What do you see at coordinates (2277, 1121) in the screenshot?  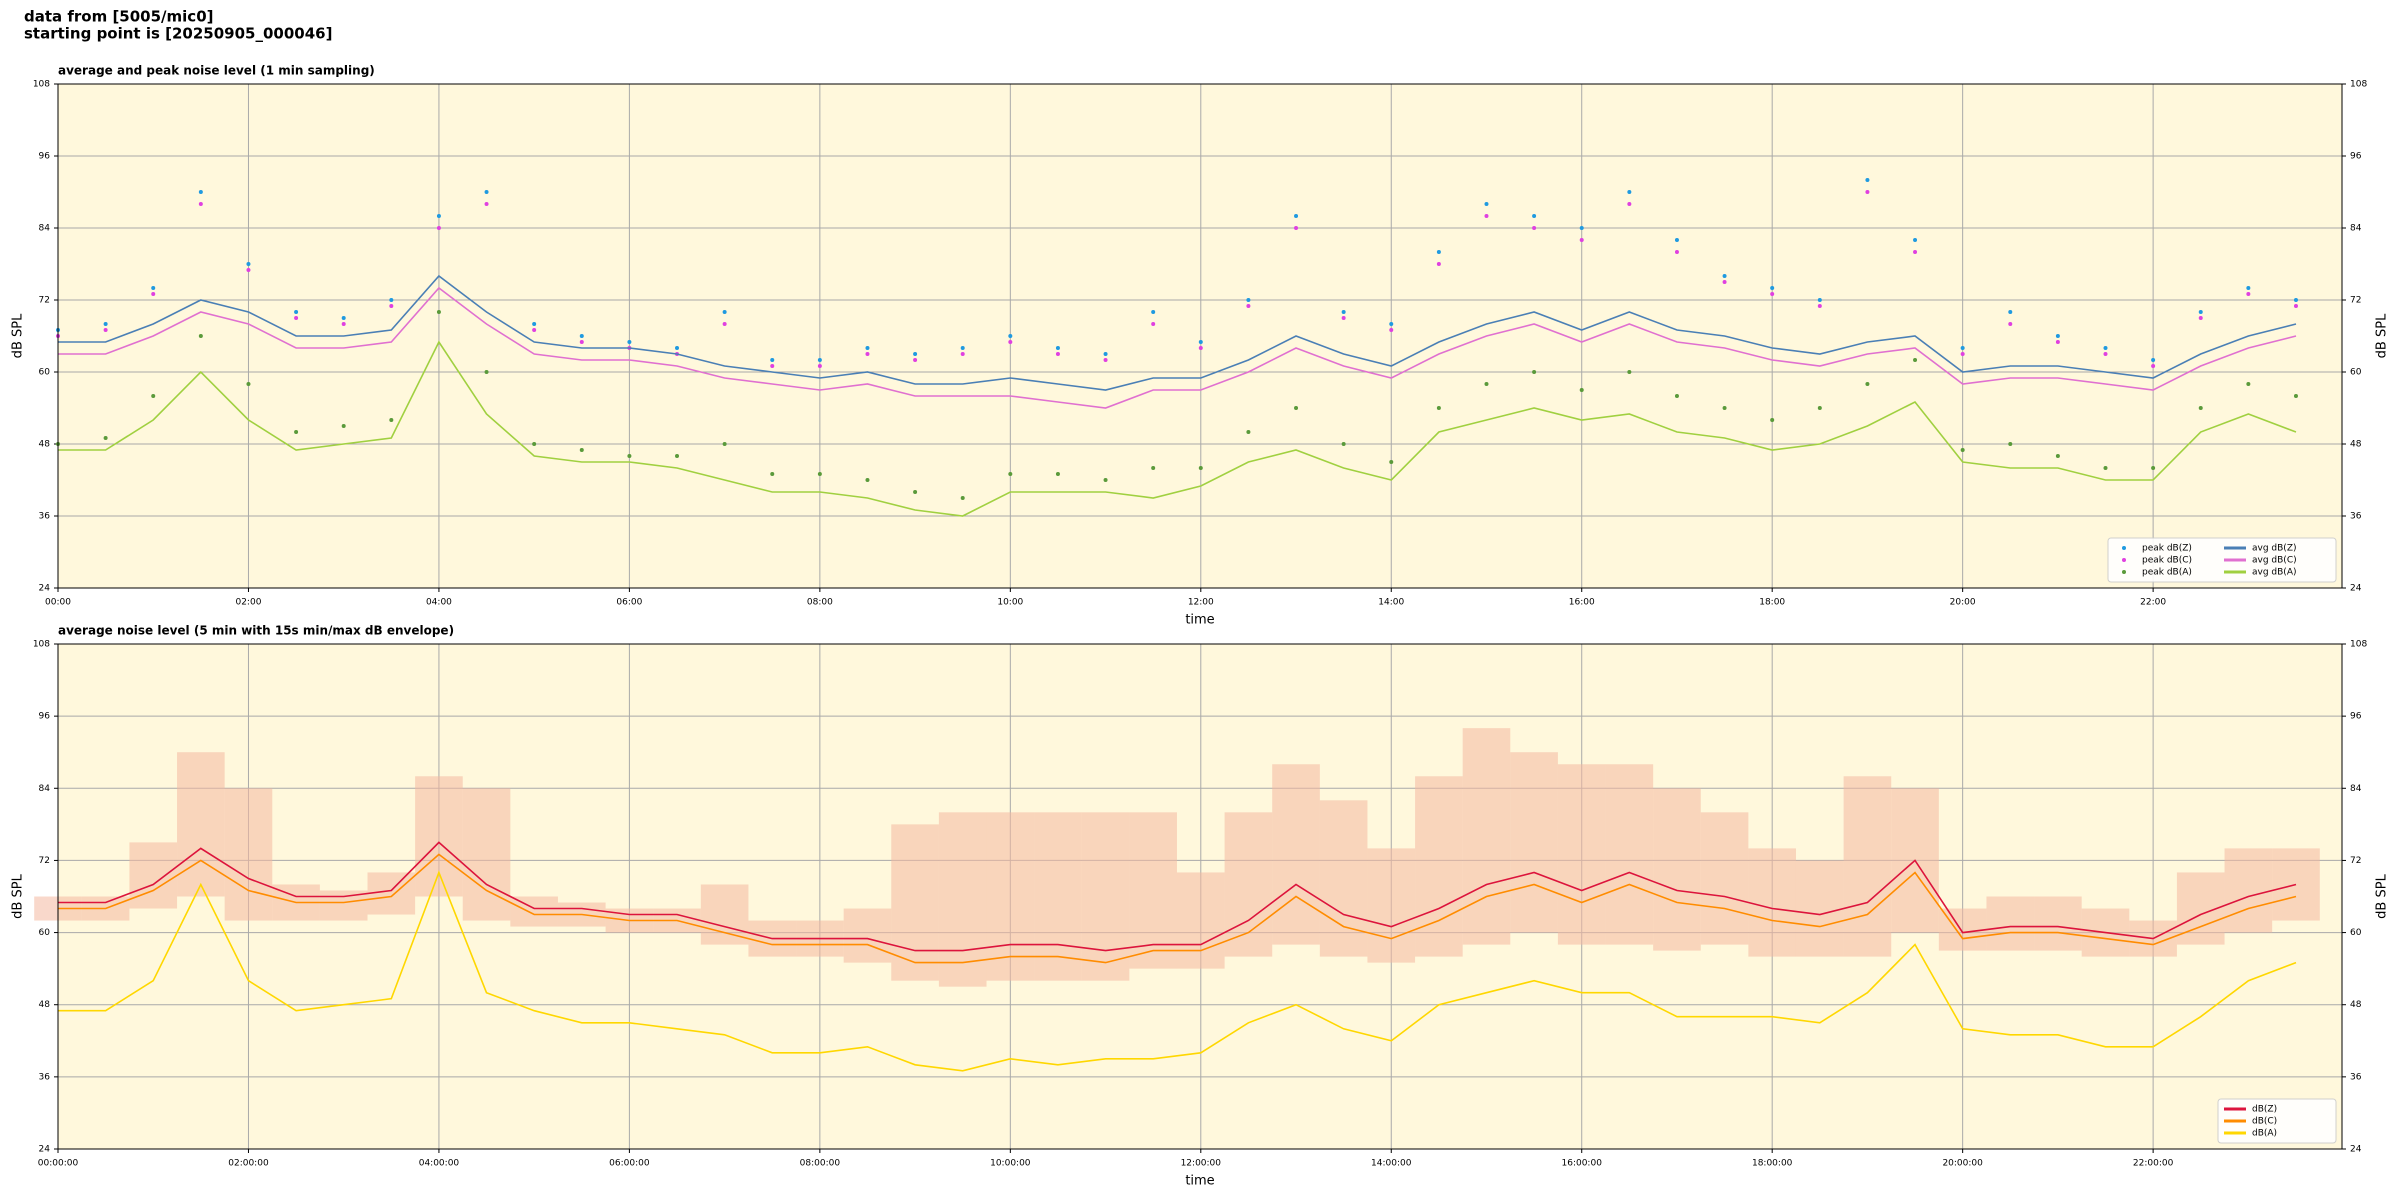 I see `legend-box` at bounding box center [2277, 1121].